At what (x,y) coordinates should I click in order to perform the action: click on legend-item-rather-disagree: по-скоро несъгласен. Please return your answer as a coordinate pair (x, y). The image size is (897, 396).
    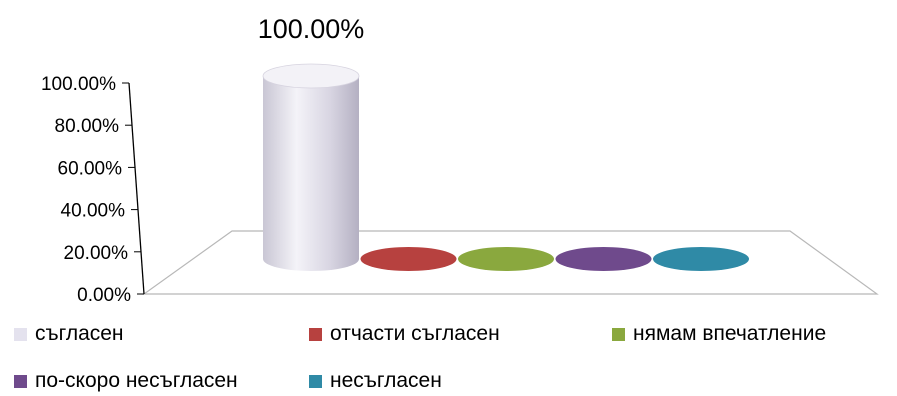
    Looking at the image, I should click on (126, 381).